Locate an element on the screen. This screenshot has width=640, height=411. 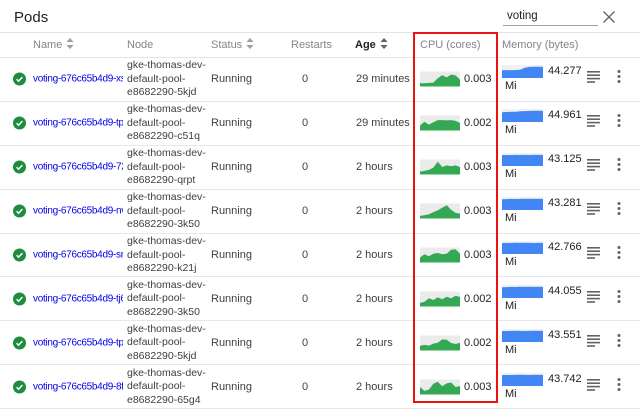
memory-value: 42.766 is located at coordinates (565, 247).